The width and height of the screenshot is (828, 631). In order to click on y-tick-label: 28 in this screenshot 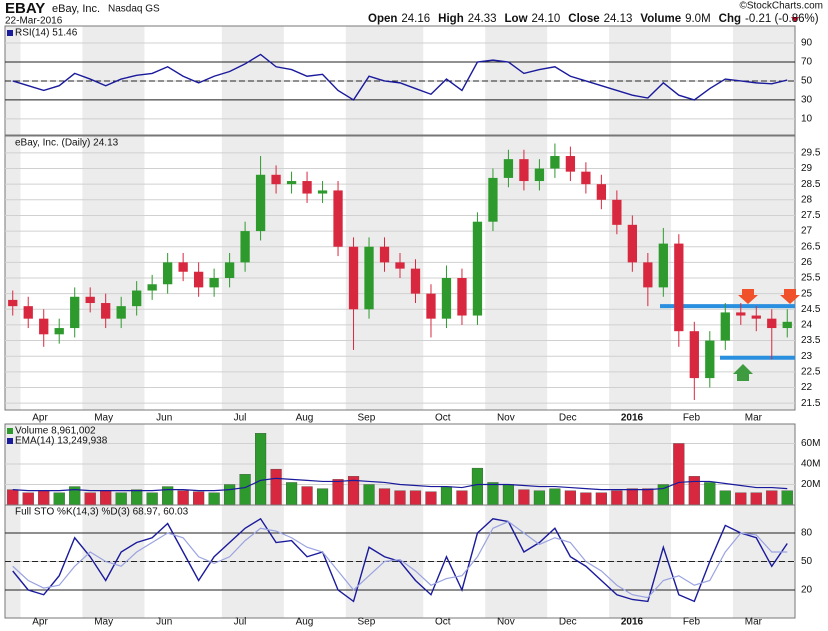, I will do `click(807, 199)`.